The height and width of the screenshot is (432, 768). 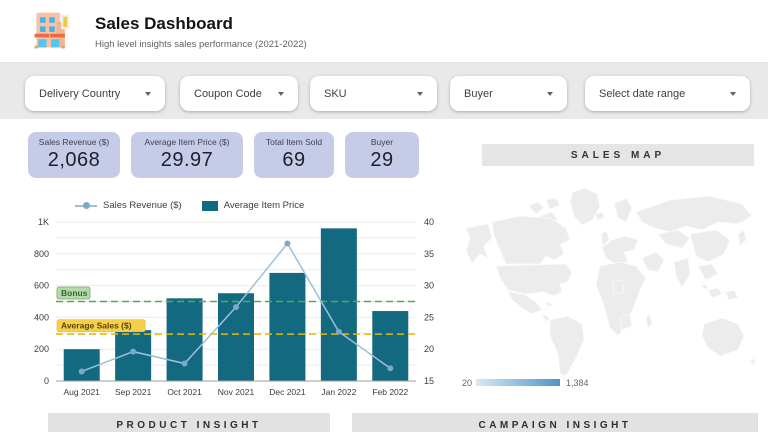 What do you see at coordinates (429, 349) in the screenshot?
I see `svg-text: 20` at bounding box center [429, 349].